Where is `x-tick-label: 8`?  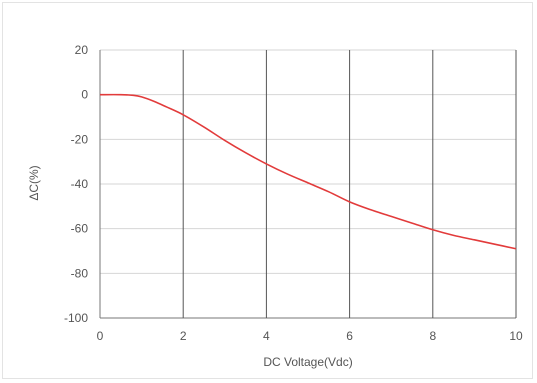 x-tick-label: 8 is located at coordinates (432, 336).